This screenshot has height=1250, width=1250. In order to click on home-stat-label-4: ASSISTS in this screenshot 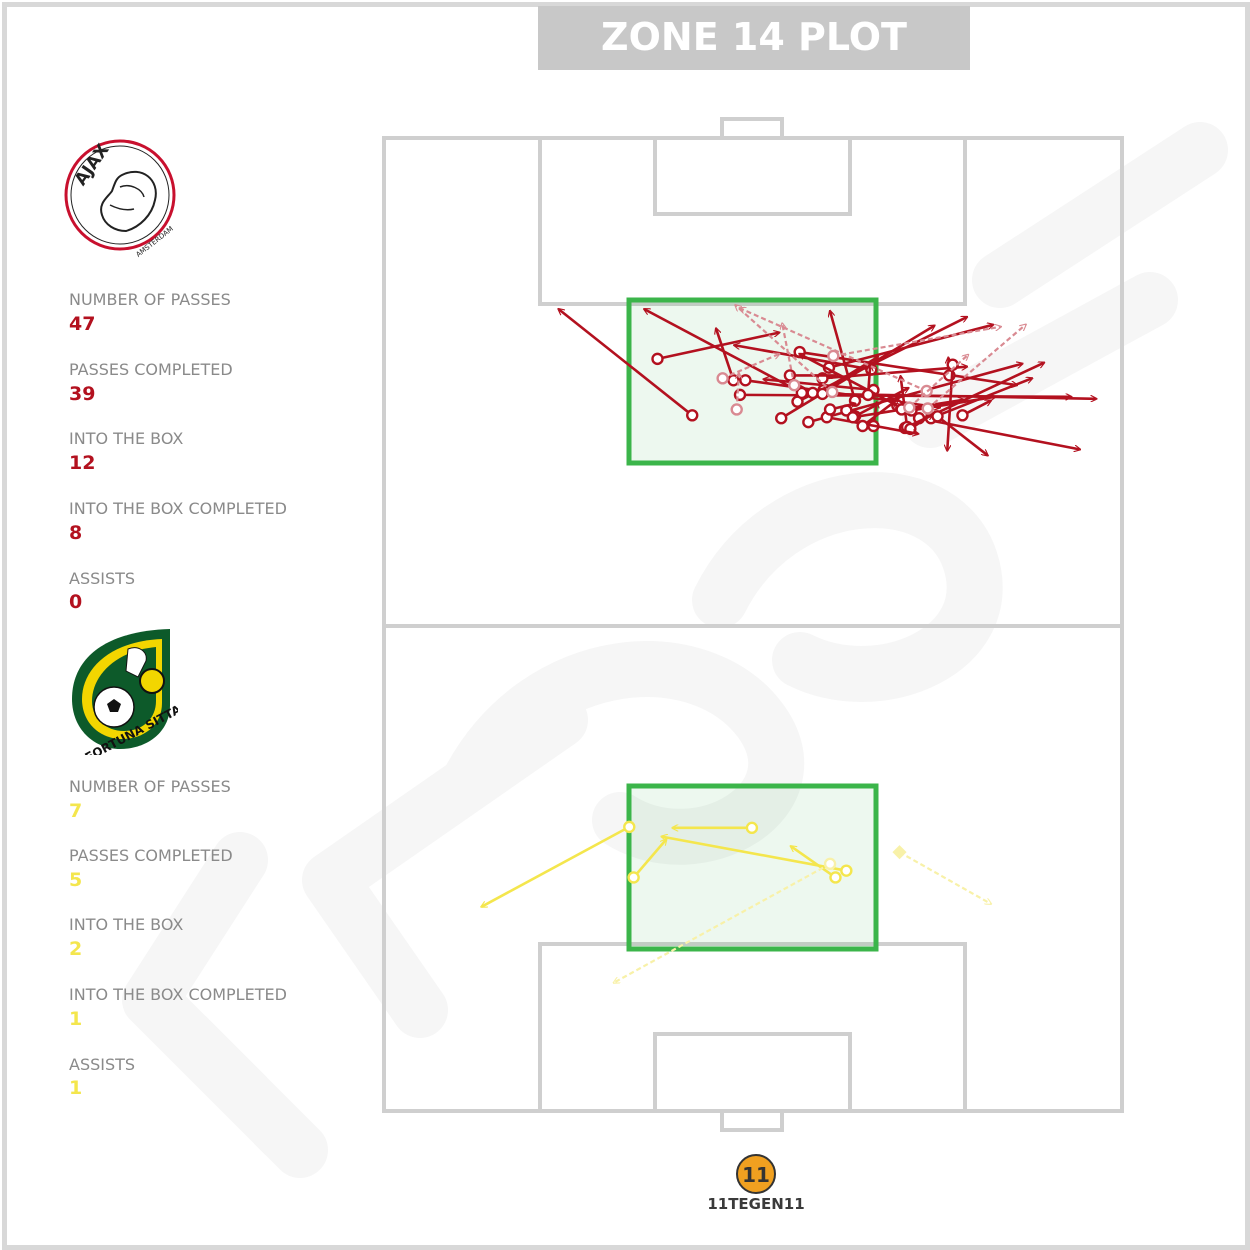, I will do `click(102, 578)`.